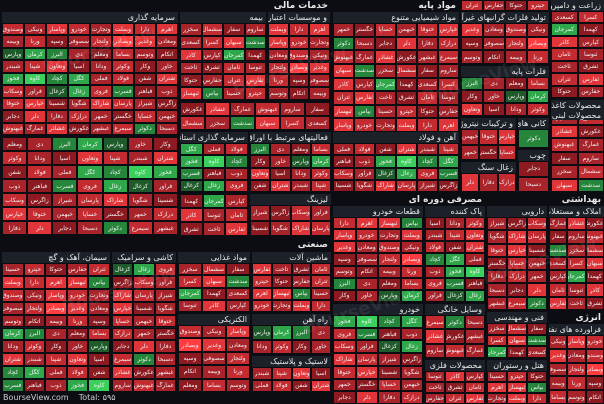  I want to click on stock-tile: وپاسار, so click(343, 125).